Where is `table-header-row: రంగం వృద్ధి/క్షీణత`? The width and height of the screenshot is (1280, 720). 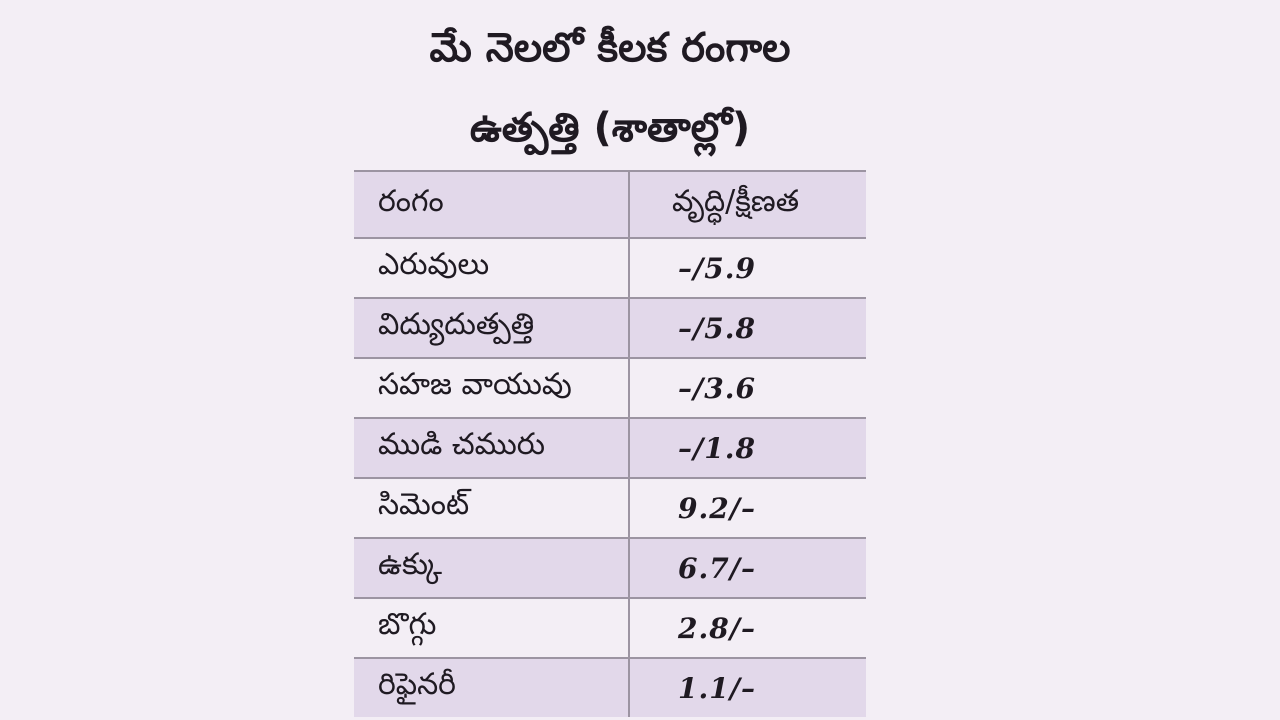 table-header-row: రంగం వృద్ధి/క్షీణత is located at coordinates (610, 205).